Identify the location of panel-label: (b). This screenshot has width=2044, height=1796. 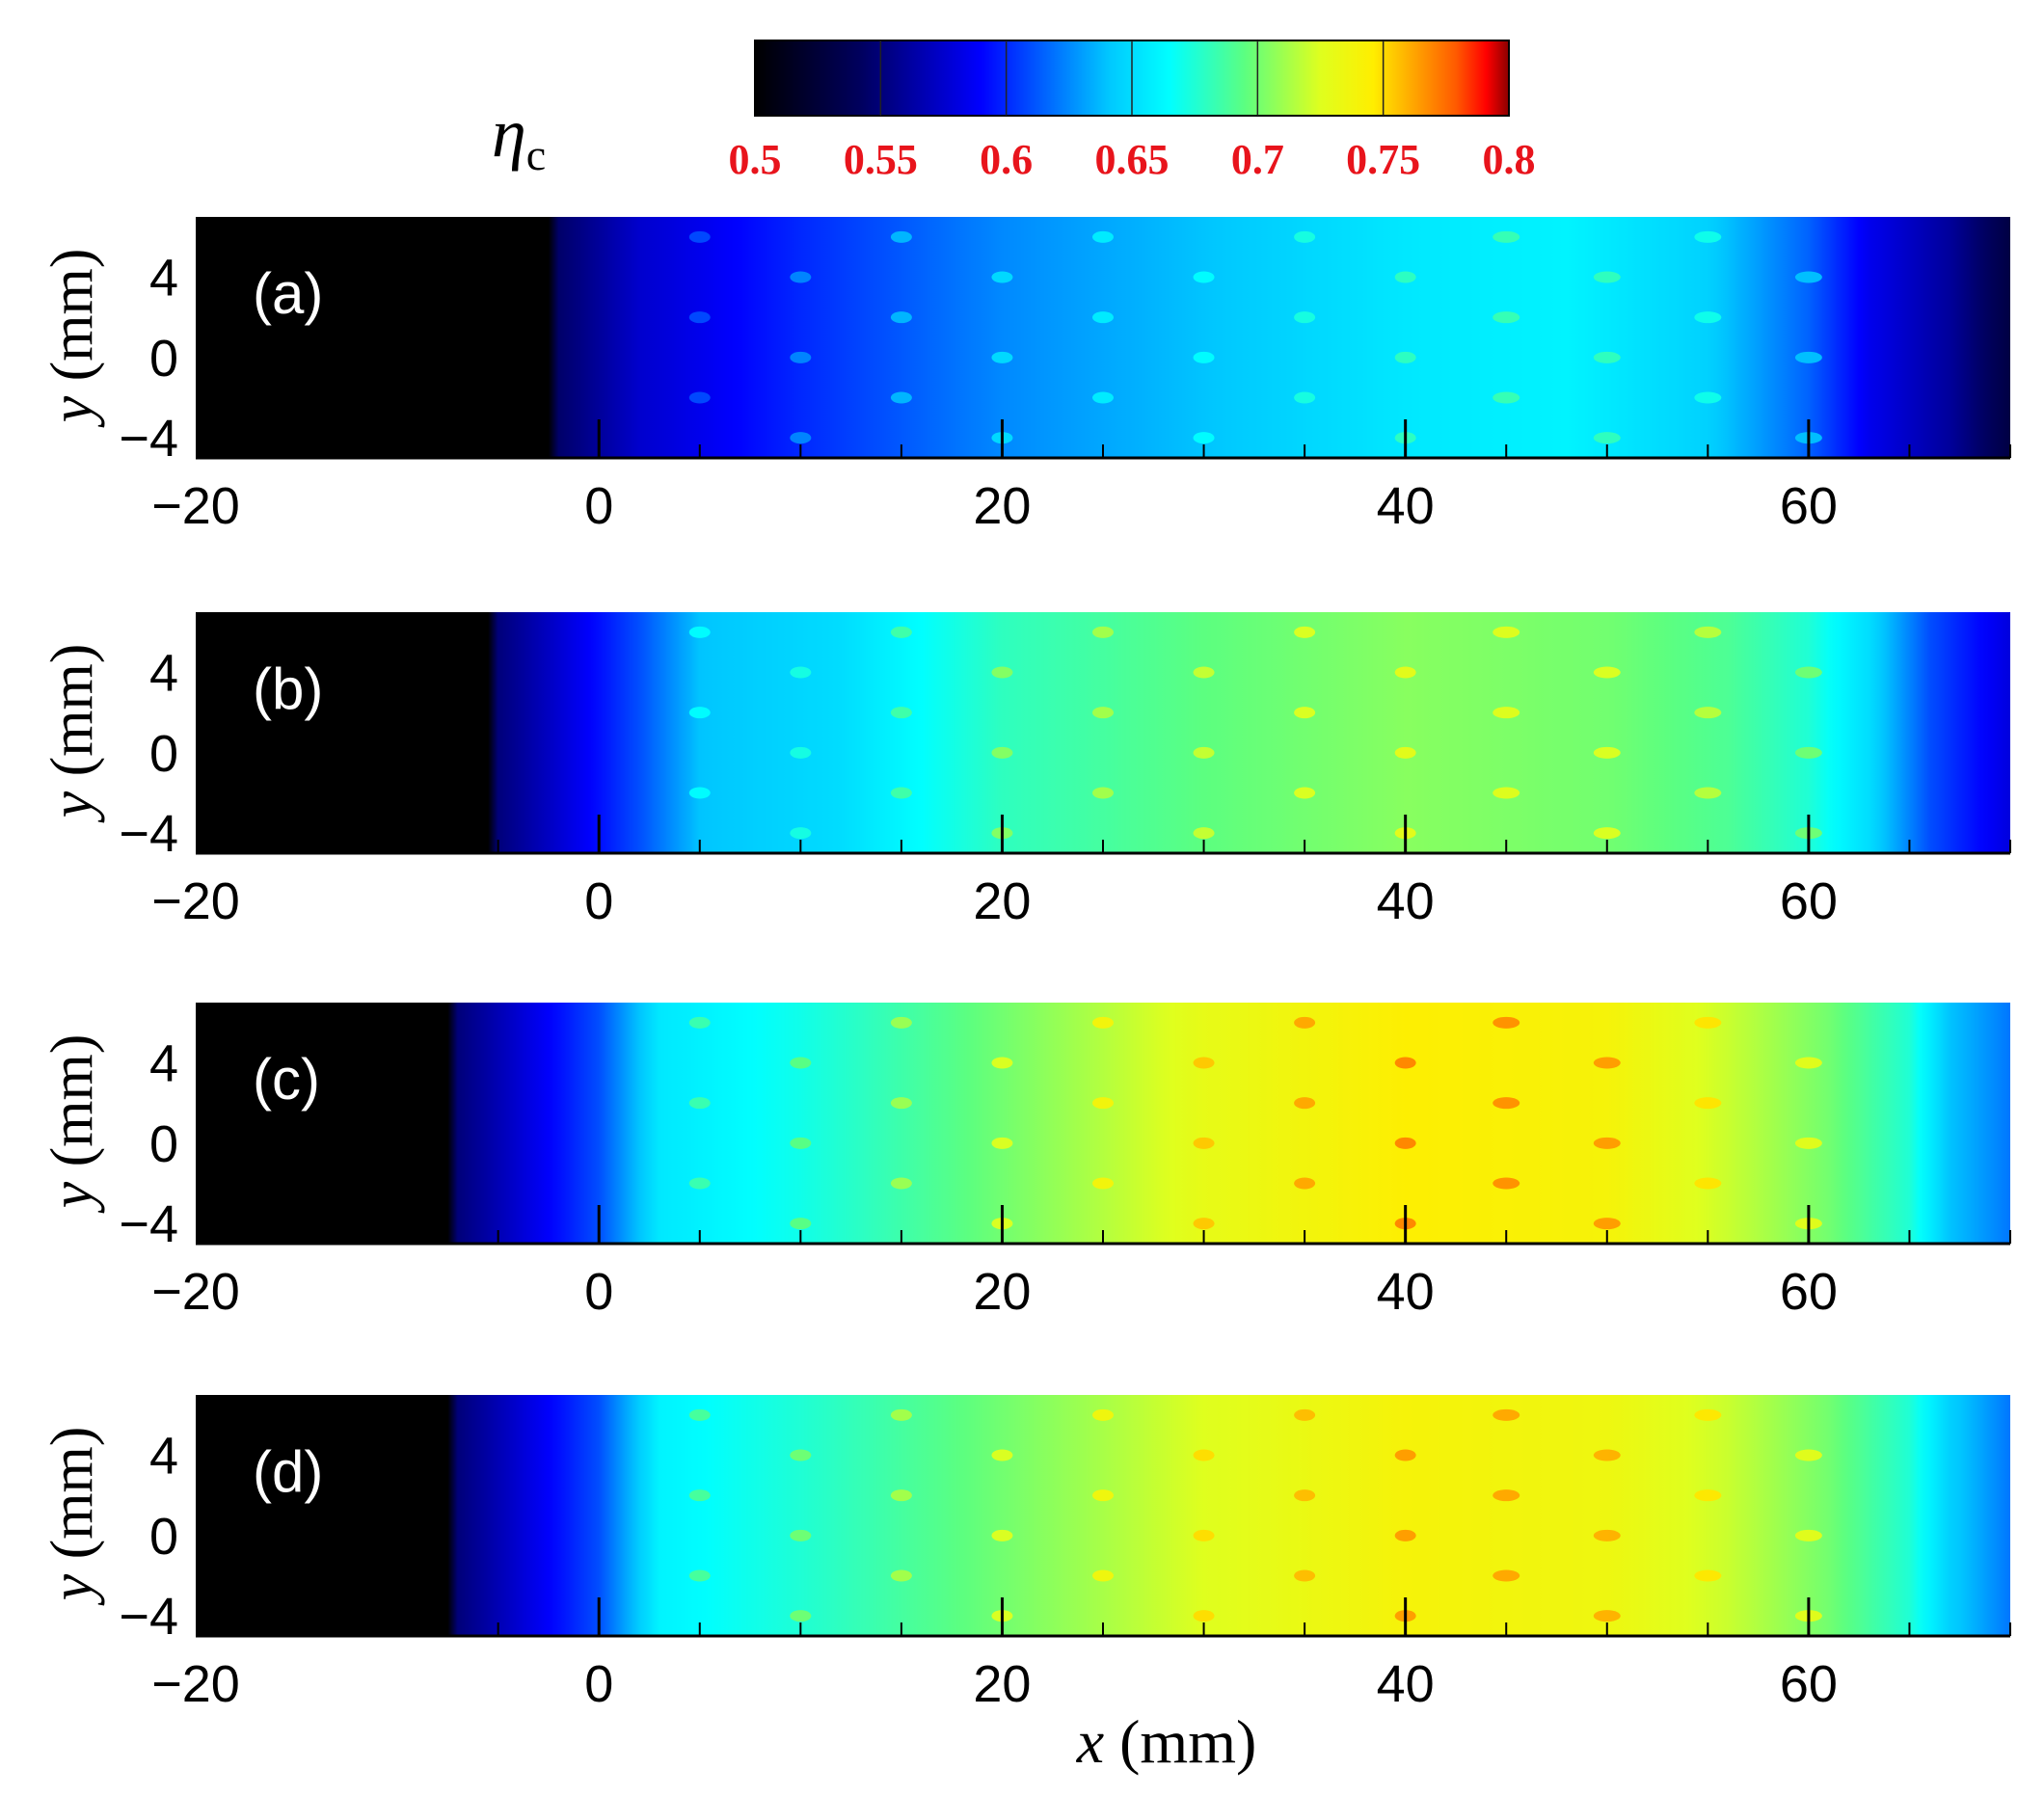
(288, 689).